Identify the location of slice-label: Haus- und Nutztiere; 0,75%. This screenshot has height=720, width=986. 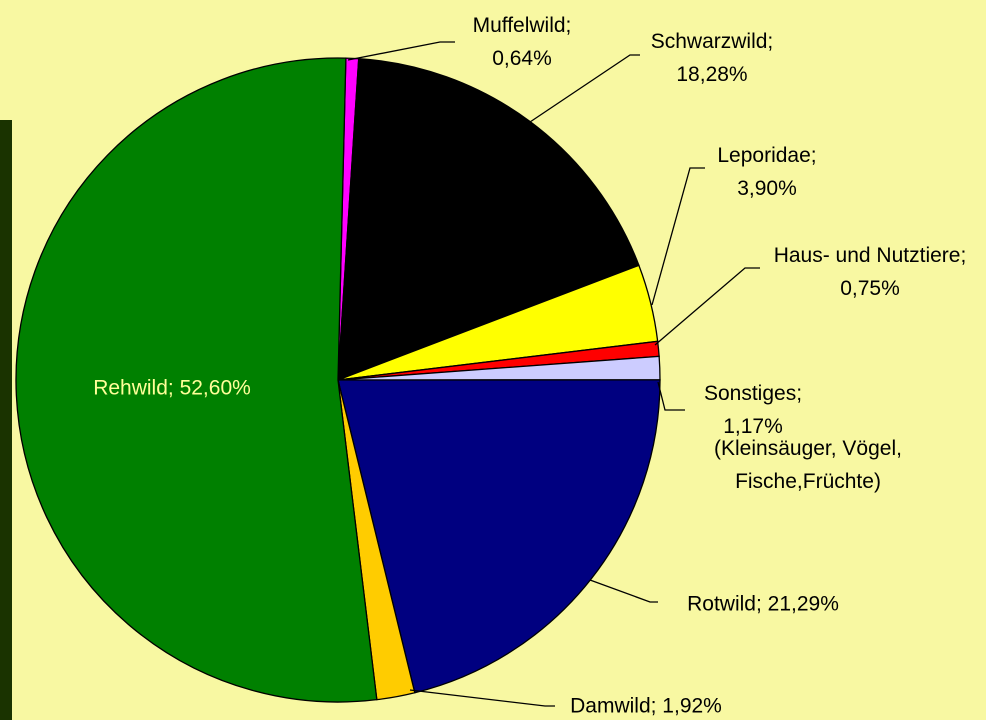
(870, 272).